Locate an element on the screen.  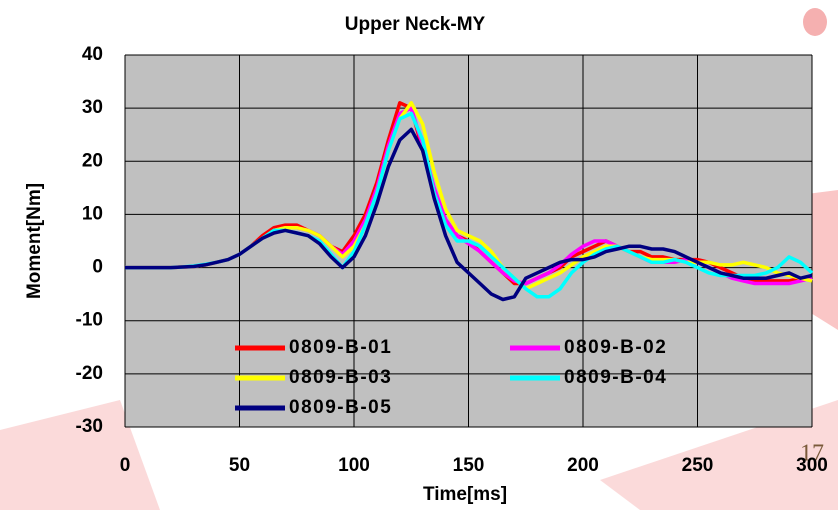
legend-label: 0809-B-03 is located at coordinates (340, 377).